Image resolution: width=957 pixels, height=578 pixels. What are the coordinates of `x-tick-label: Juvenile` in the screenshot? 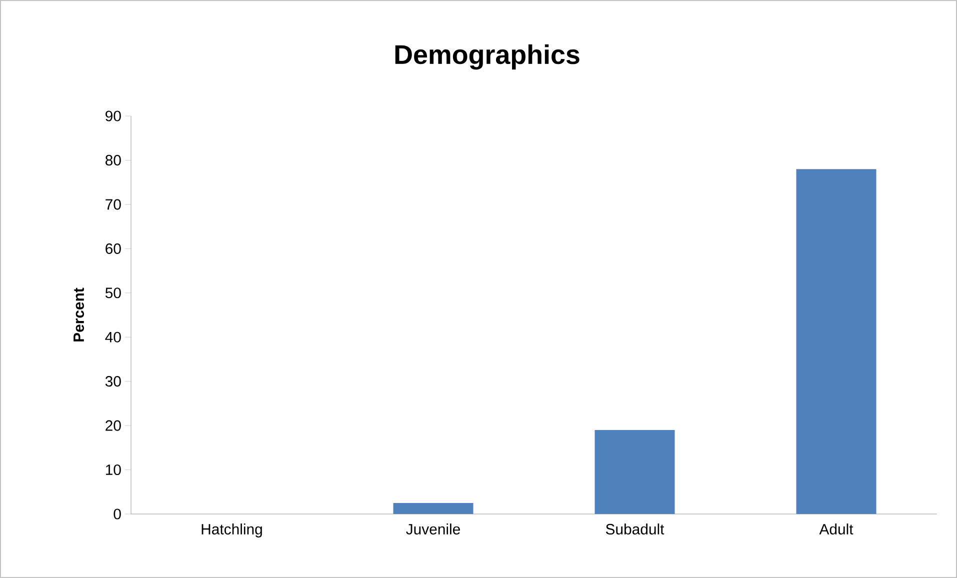 It's located at (433, 529).